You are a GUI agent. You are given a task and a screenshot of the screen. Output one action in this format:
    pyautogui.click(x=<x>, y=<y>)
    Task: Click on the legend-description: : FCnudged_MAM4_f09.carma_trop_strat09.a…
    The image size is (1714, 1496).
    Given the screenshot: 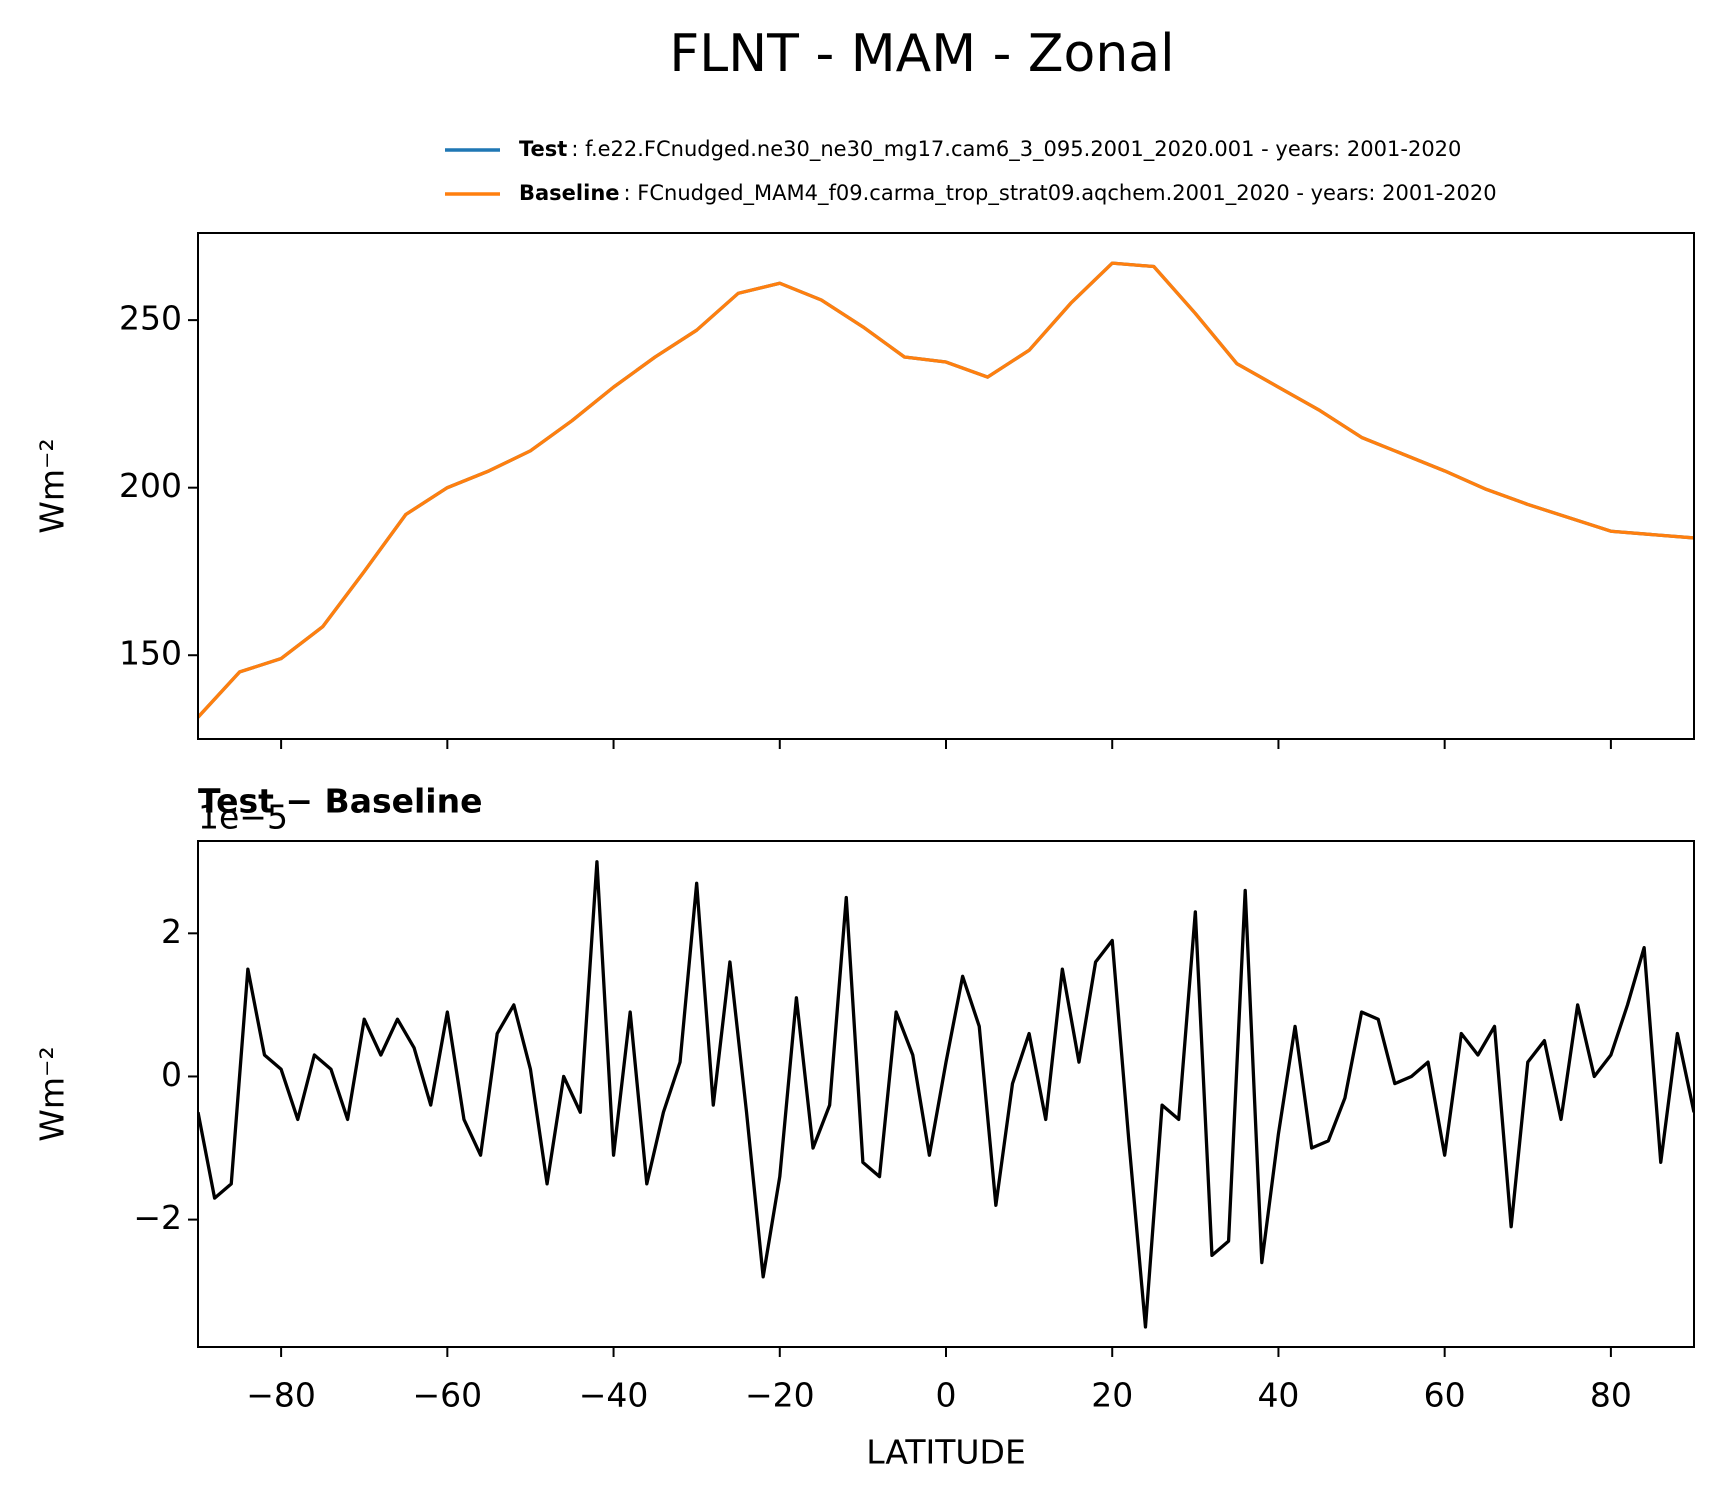 What is the action you would take?
    pyautogui.click(x=1060, y=193)
    